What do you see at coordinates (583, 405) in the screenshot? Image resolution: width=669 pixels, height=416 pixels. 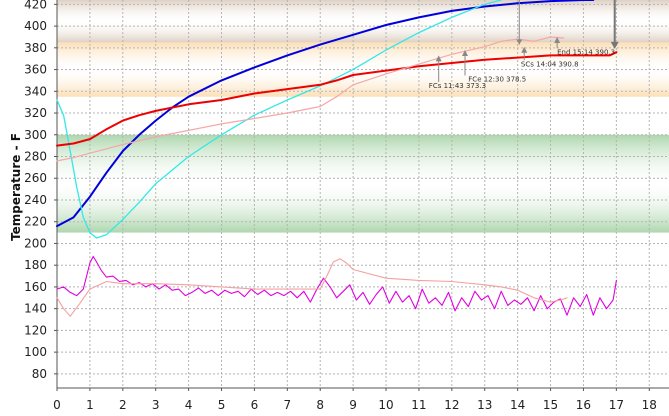 I see `x-tick-label: 16` at bounding box center [583, 405].